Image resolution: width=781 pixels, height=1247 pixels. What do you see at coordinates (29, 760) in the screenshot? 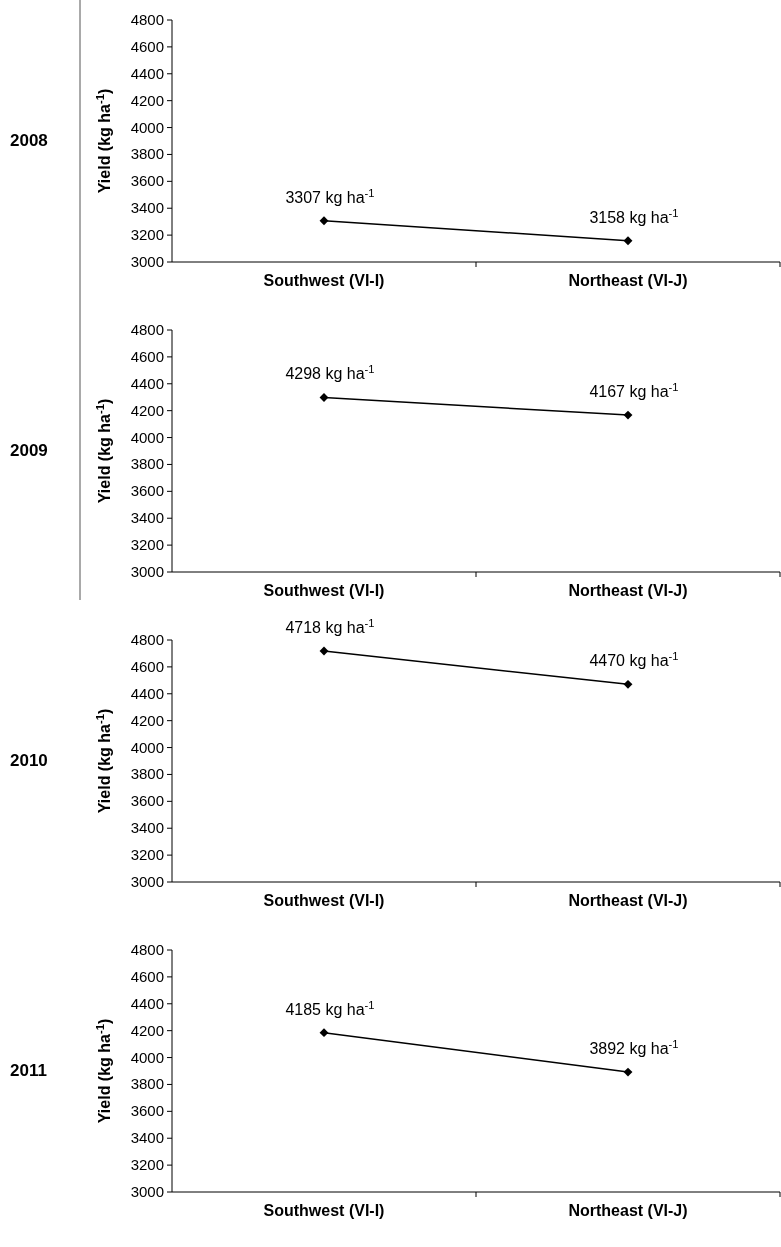
I see `text: 2010` at bounding box center [29, 760].